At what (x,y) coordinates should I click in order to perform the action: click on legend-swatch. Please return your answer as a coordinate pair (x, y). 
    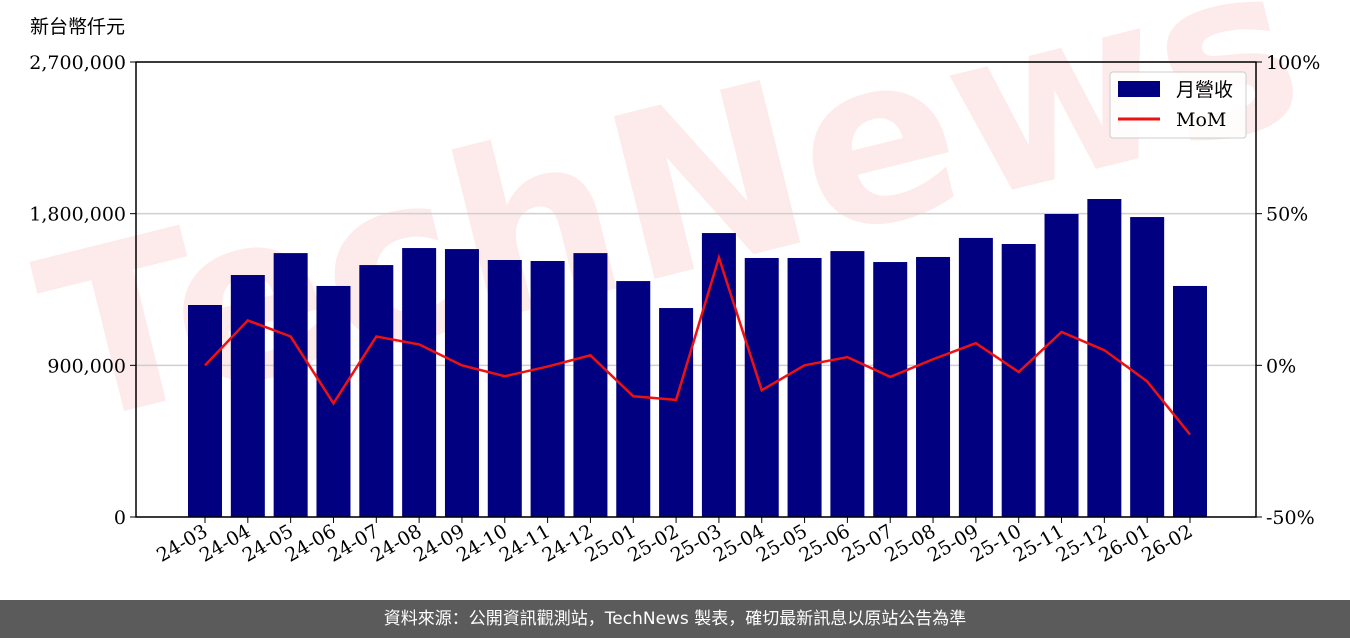
    Looking at the image, I should click on (1139, 89).